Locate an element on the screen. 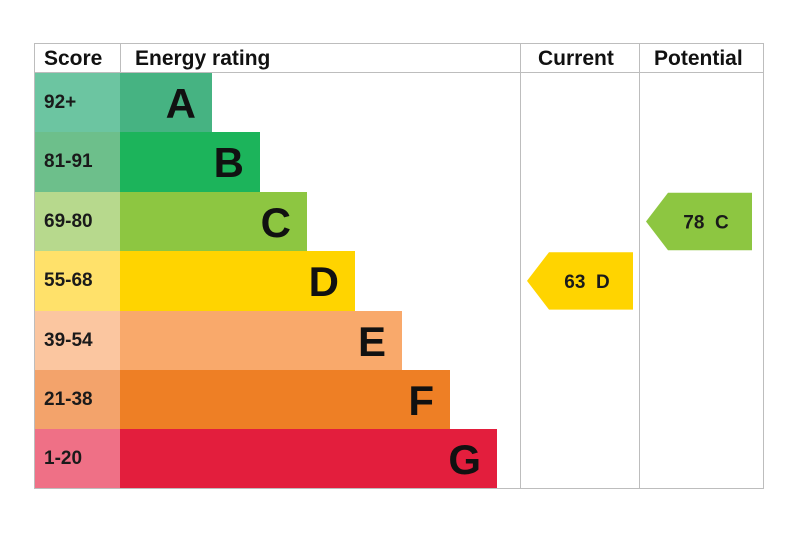 The image size is (800, 533). current-rating-label: 63 D is located at coordinates (586, 282).